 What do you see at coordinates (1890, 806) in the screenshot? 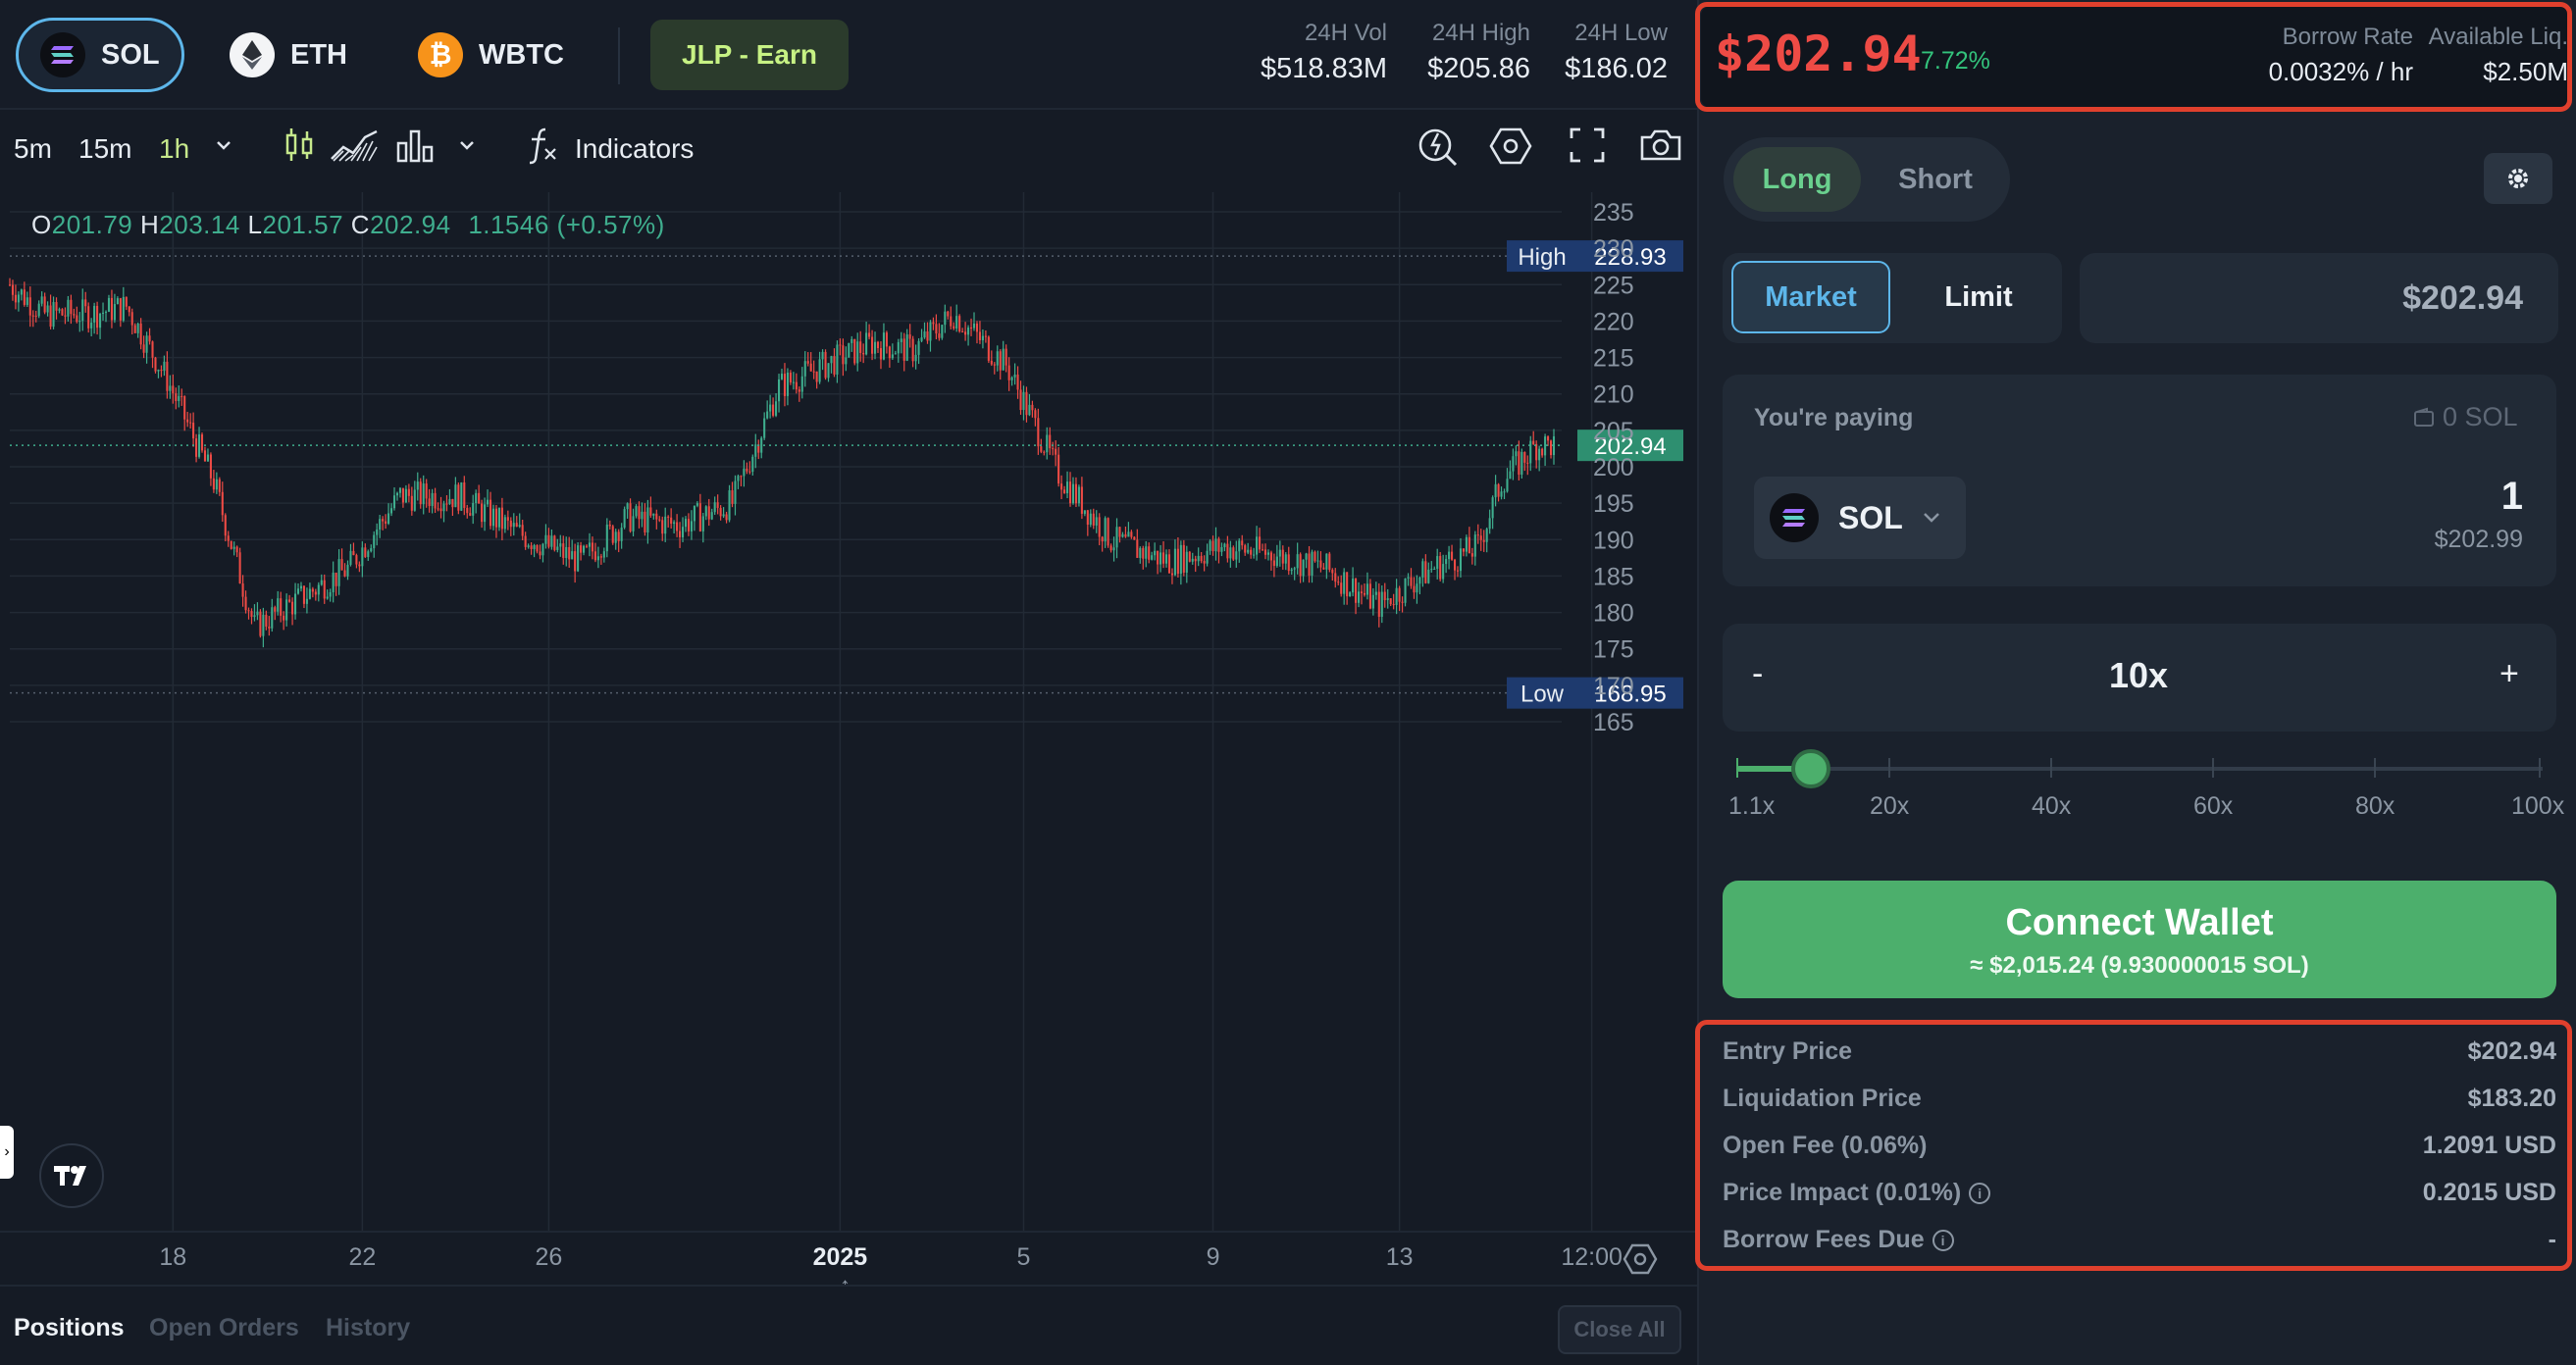
I see `slider-label: 20x` at bounding box center [1890, 806].